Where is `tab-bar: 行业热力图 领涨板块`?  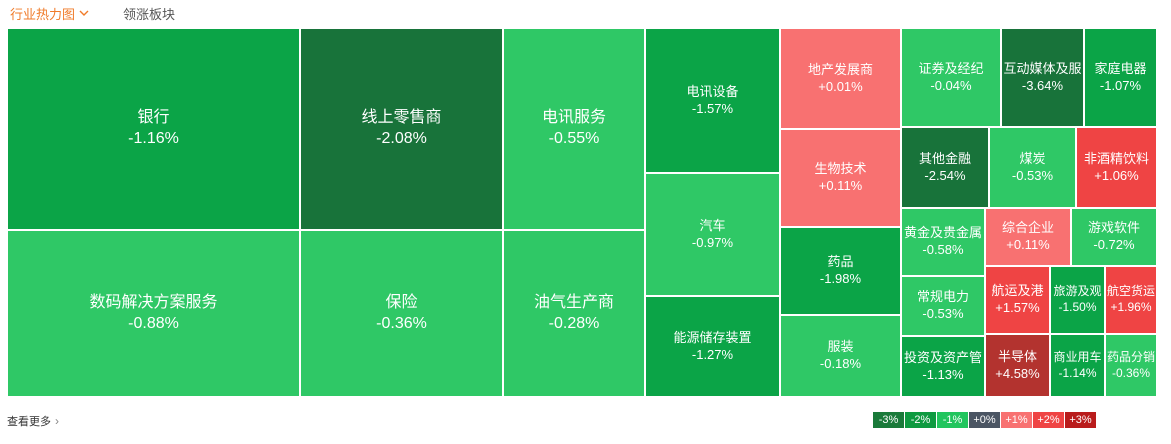
tab-bar: 行业热力图 领涨板块 is located at coordinates (87, 13).